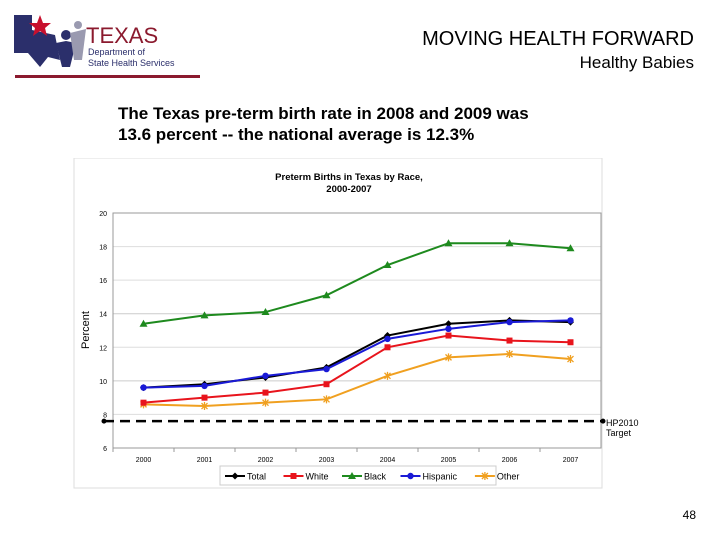 This screenshot has width=720, height=540. Describe the element at coordinates (689, 515) in the screenshot. I see `page-number: 48` at that location.